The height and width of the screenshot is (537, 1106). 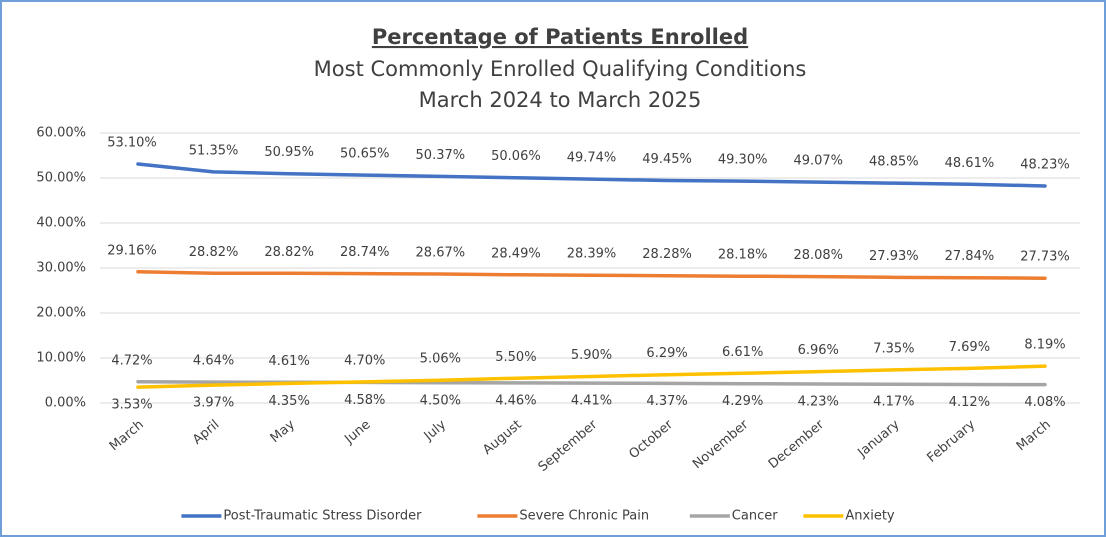 What do you see at coordinates (515, 400) in the screenshot?
I see `data-label: 4.46%` at bounding box center [515, 400].